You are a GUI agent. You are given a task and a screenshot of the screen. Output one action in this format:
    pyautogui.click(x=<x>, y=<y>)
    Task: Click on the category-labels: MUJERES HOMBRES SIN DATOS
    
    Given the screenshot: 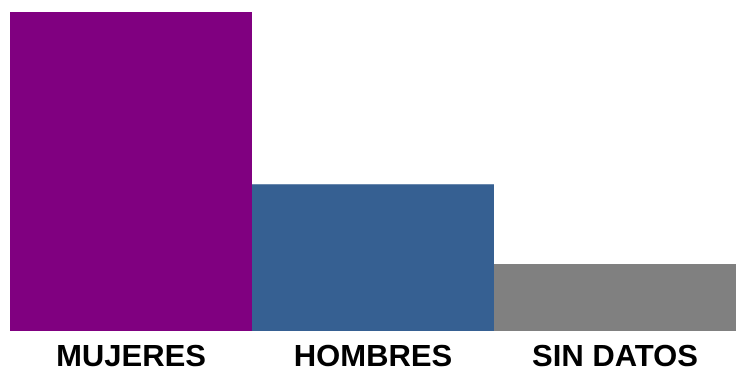 What is the action you would take?
    pyautogui.click(x=377, y=353)
    